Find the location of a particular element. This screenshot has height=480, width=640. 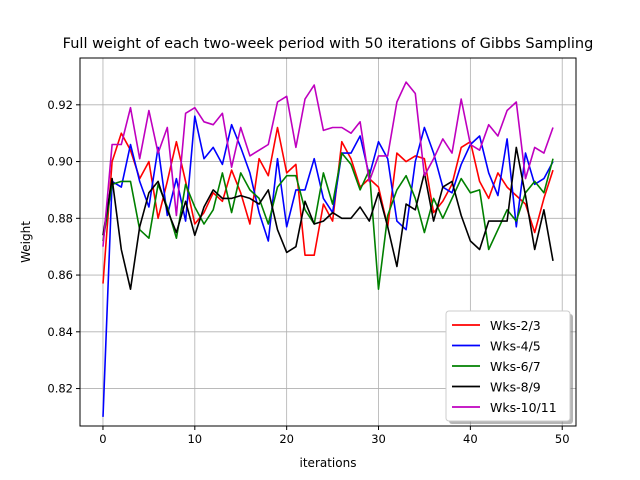

y-tick-label: 0.88 is located at coordinates (60, 218).